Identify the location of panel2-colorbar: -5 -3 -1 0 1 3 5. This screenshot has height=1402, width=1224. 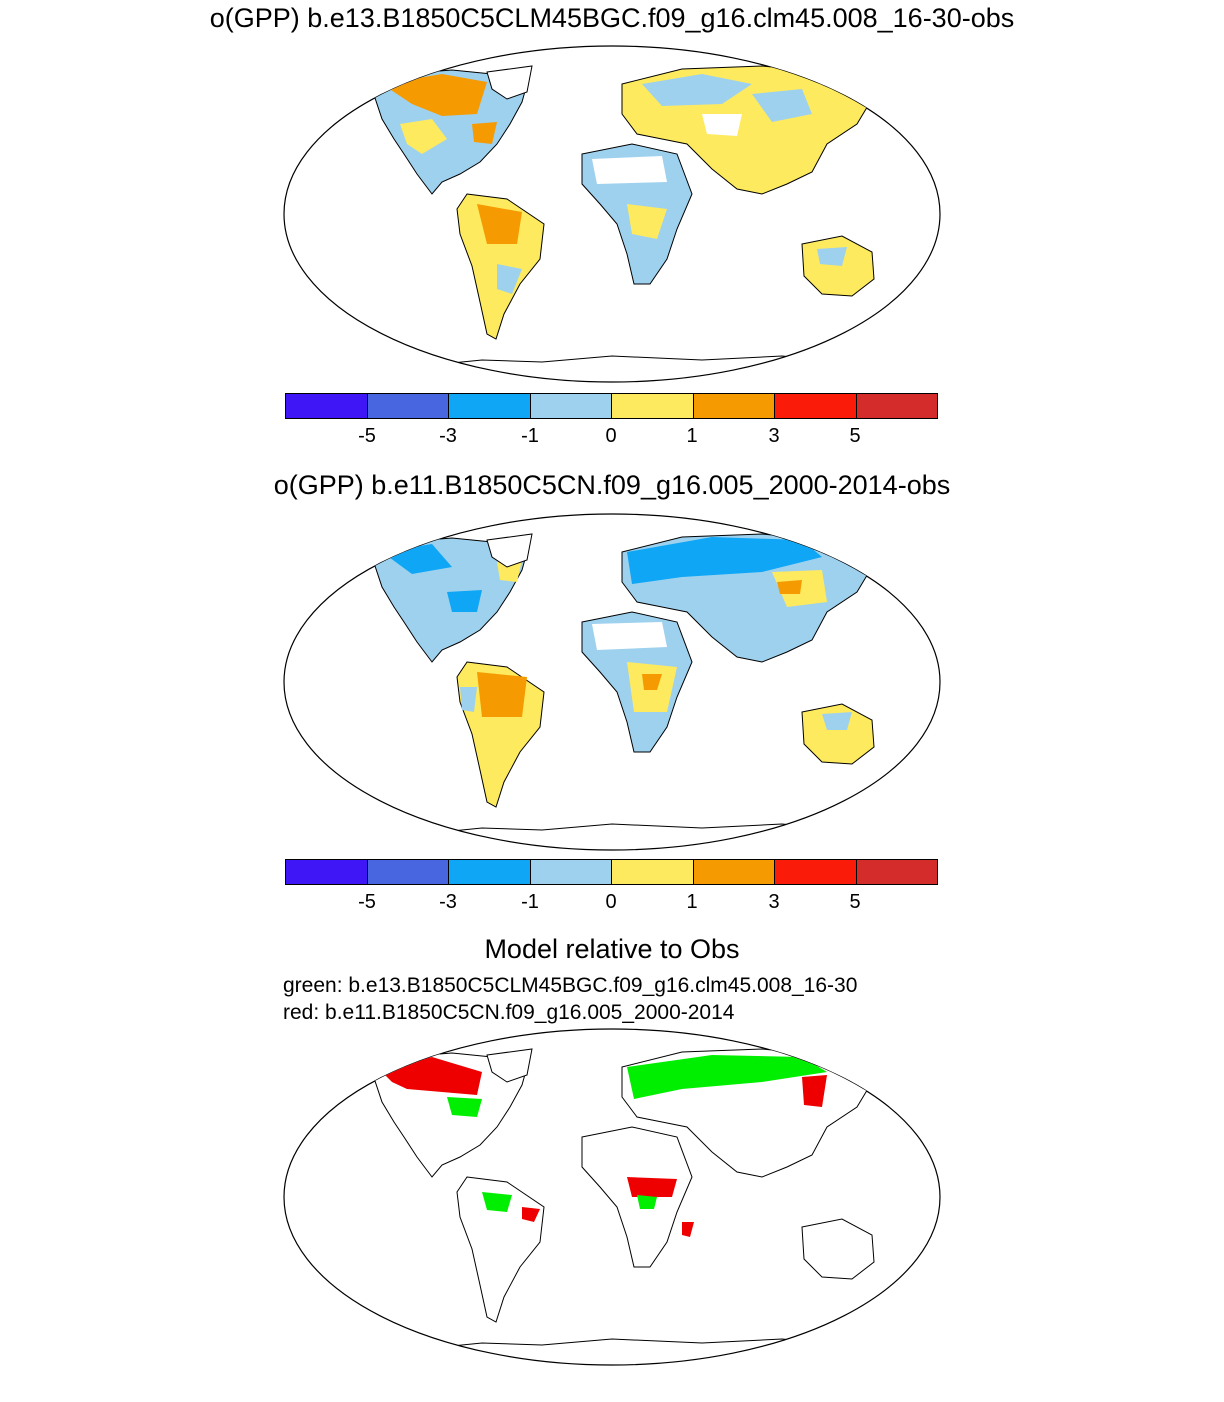
(611, 889).